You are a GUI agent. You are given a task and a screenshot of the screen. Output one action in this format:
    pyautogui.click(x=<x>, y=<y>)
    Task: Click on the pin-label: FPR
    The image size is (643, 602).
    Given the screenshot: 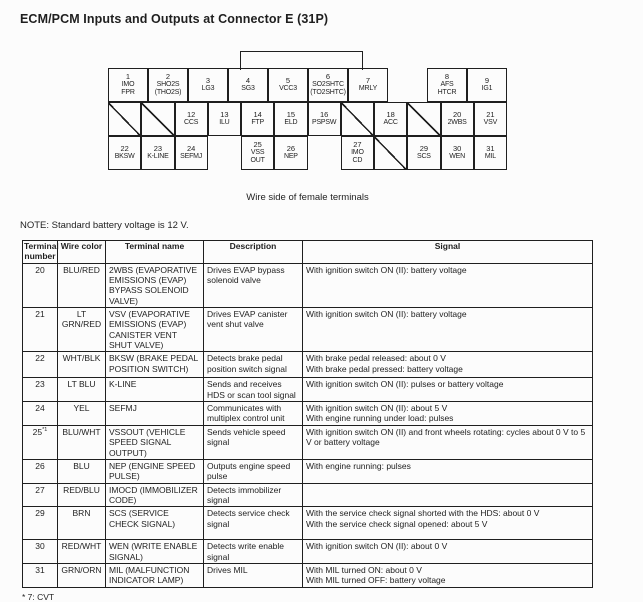 What is the action you would take?
    pyautogui.click(x=128, y=93)
    